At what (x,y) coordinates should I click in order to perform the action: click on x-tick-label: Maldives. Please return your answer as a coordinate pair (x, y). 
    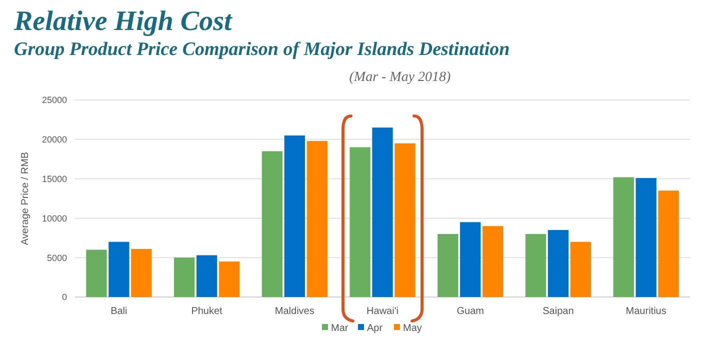
    Looking at the image, I should click on (294, 311).